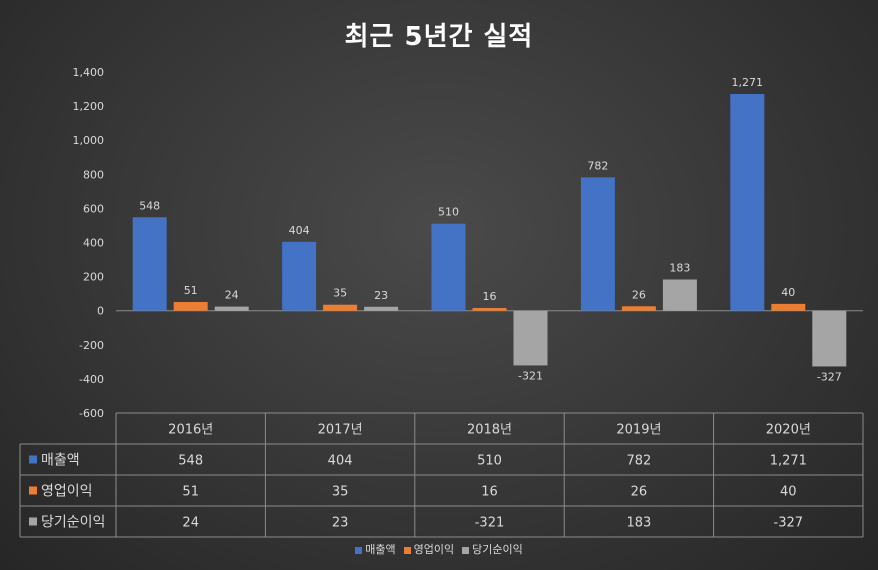 This screenshot has height=570, width=878. What do you see at coordinates (93, 277) in the screenshot?
I see `y-tick-label: 200` at bounding box center [93, 277].